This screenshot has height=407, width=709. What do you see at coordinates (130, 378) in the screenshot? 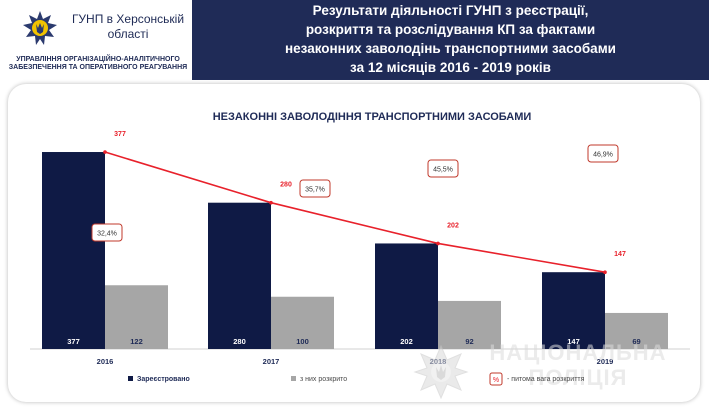
I see `legend-swatch-registered` at bounding box center [130, 378].